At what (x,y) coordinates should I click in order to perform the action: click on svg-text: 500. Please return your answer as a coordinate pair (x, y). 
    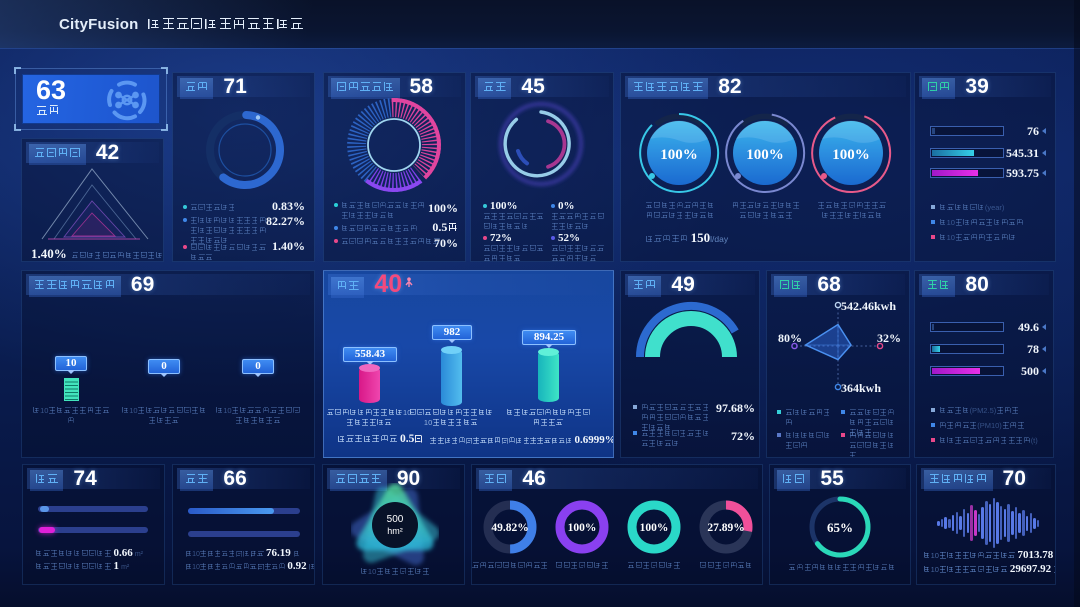
    Looking at the image, I should click on (395, 519).